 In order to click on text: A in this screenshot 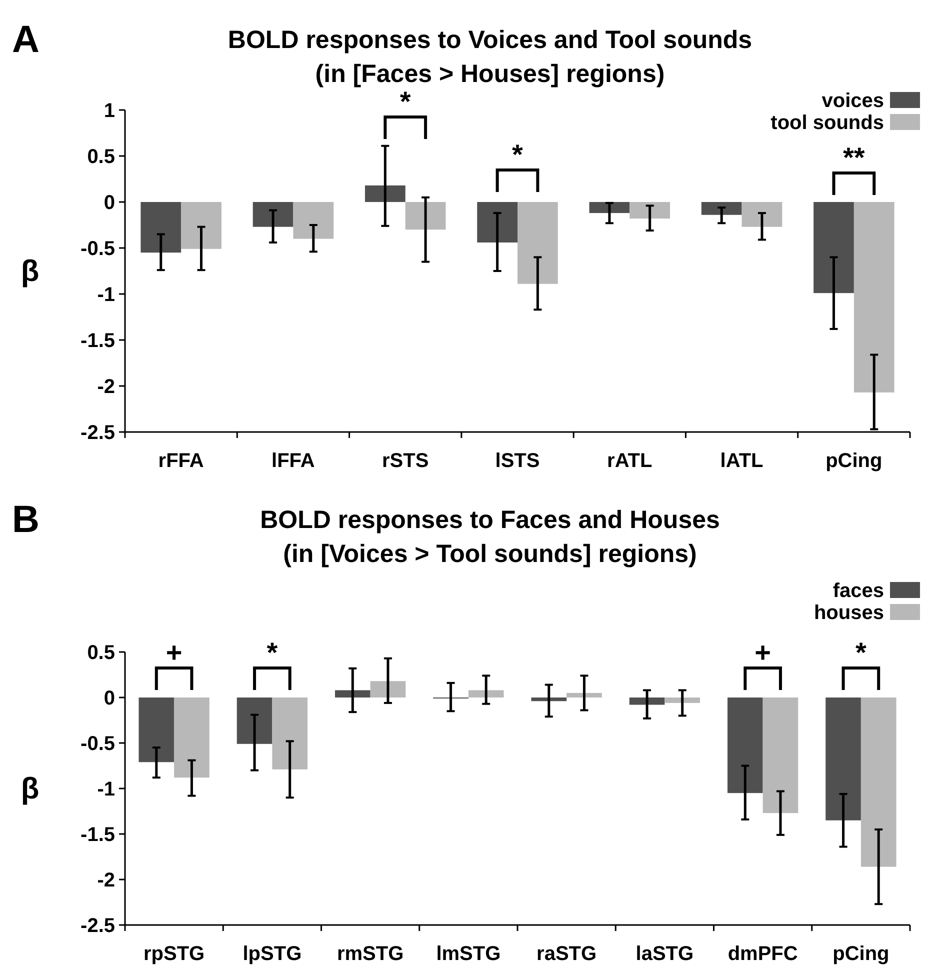, I will do `click(26, 40)`.